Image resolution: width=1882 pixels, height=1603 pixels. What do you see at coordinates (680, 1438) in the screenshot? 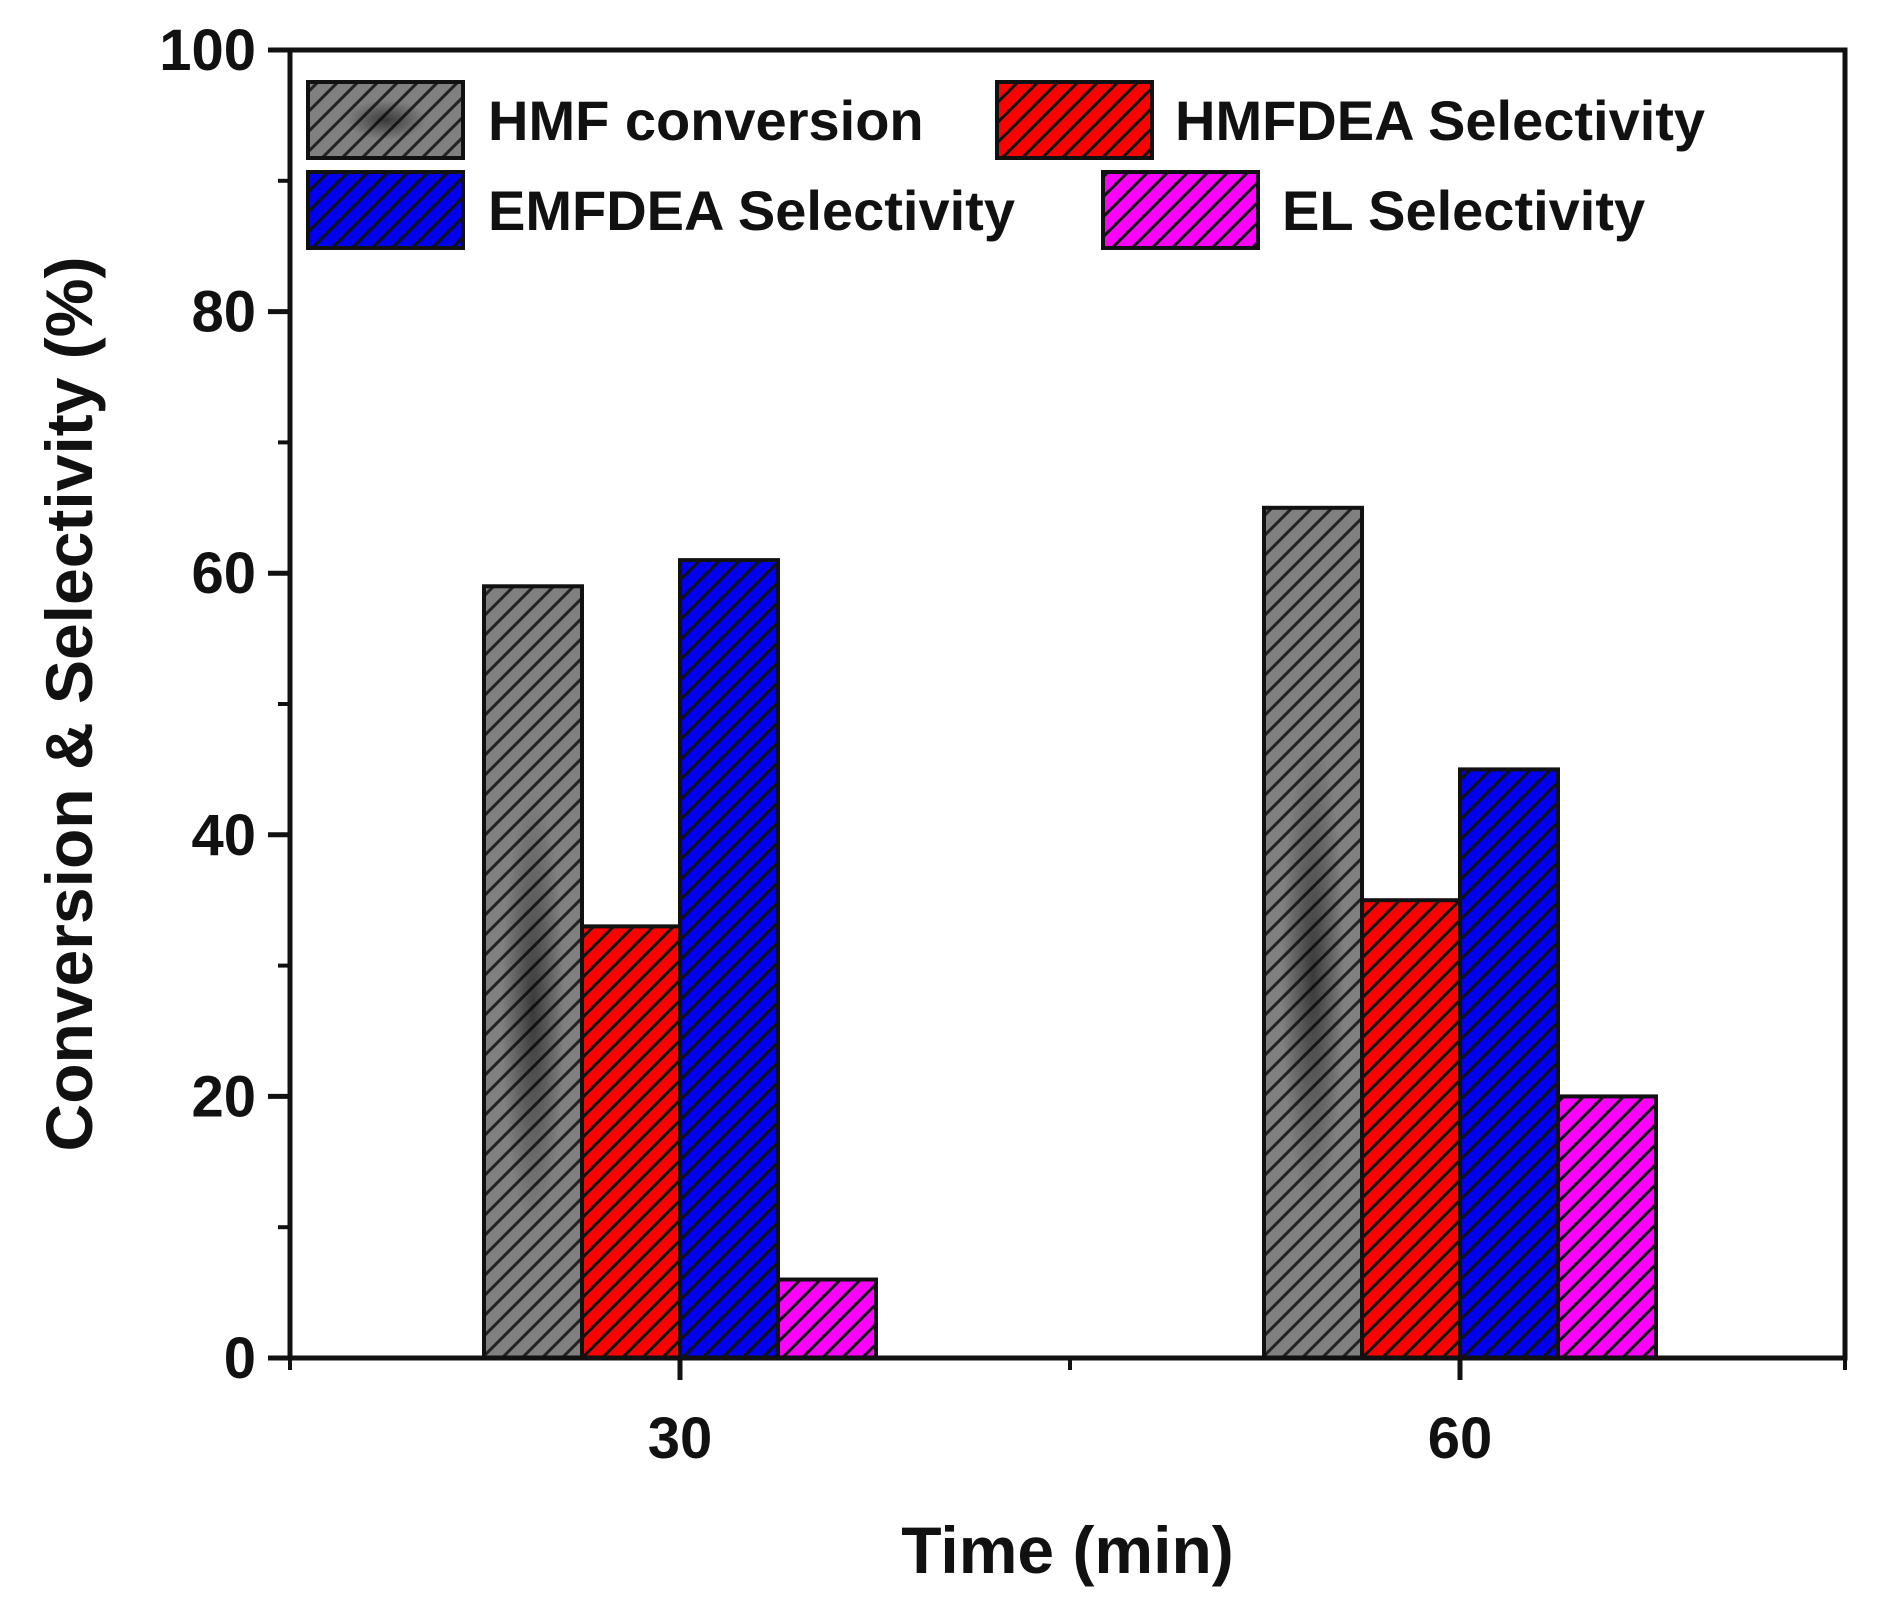
I see `x-tick-label: 30` at bounding box center [680, 1438].